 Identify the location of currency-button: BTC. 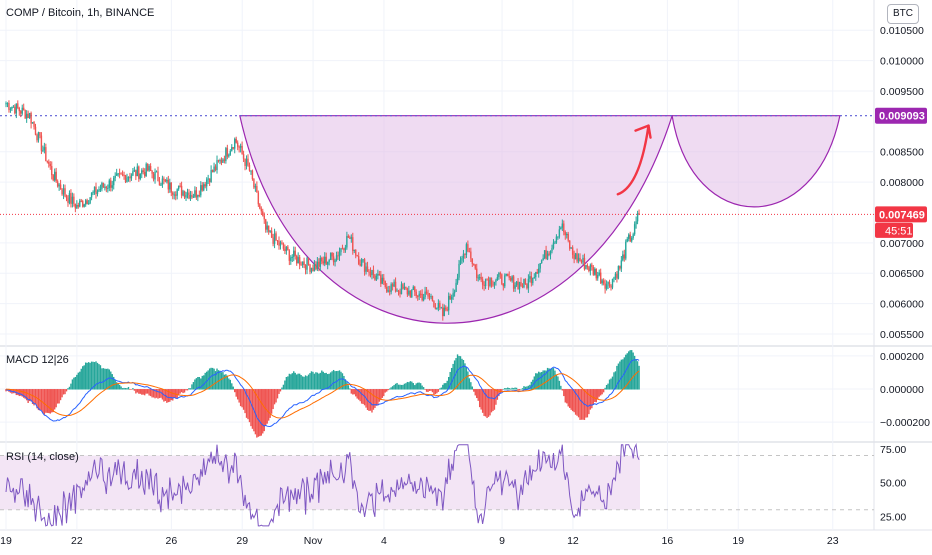
(903, 14).